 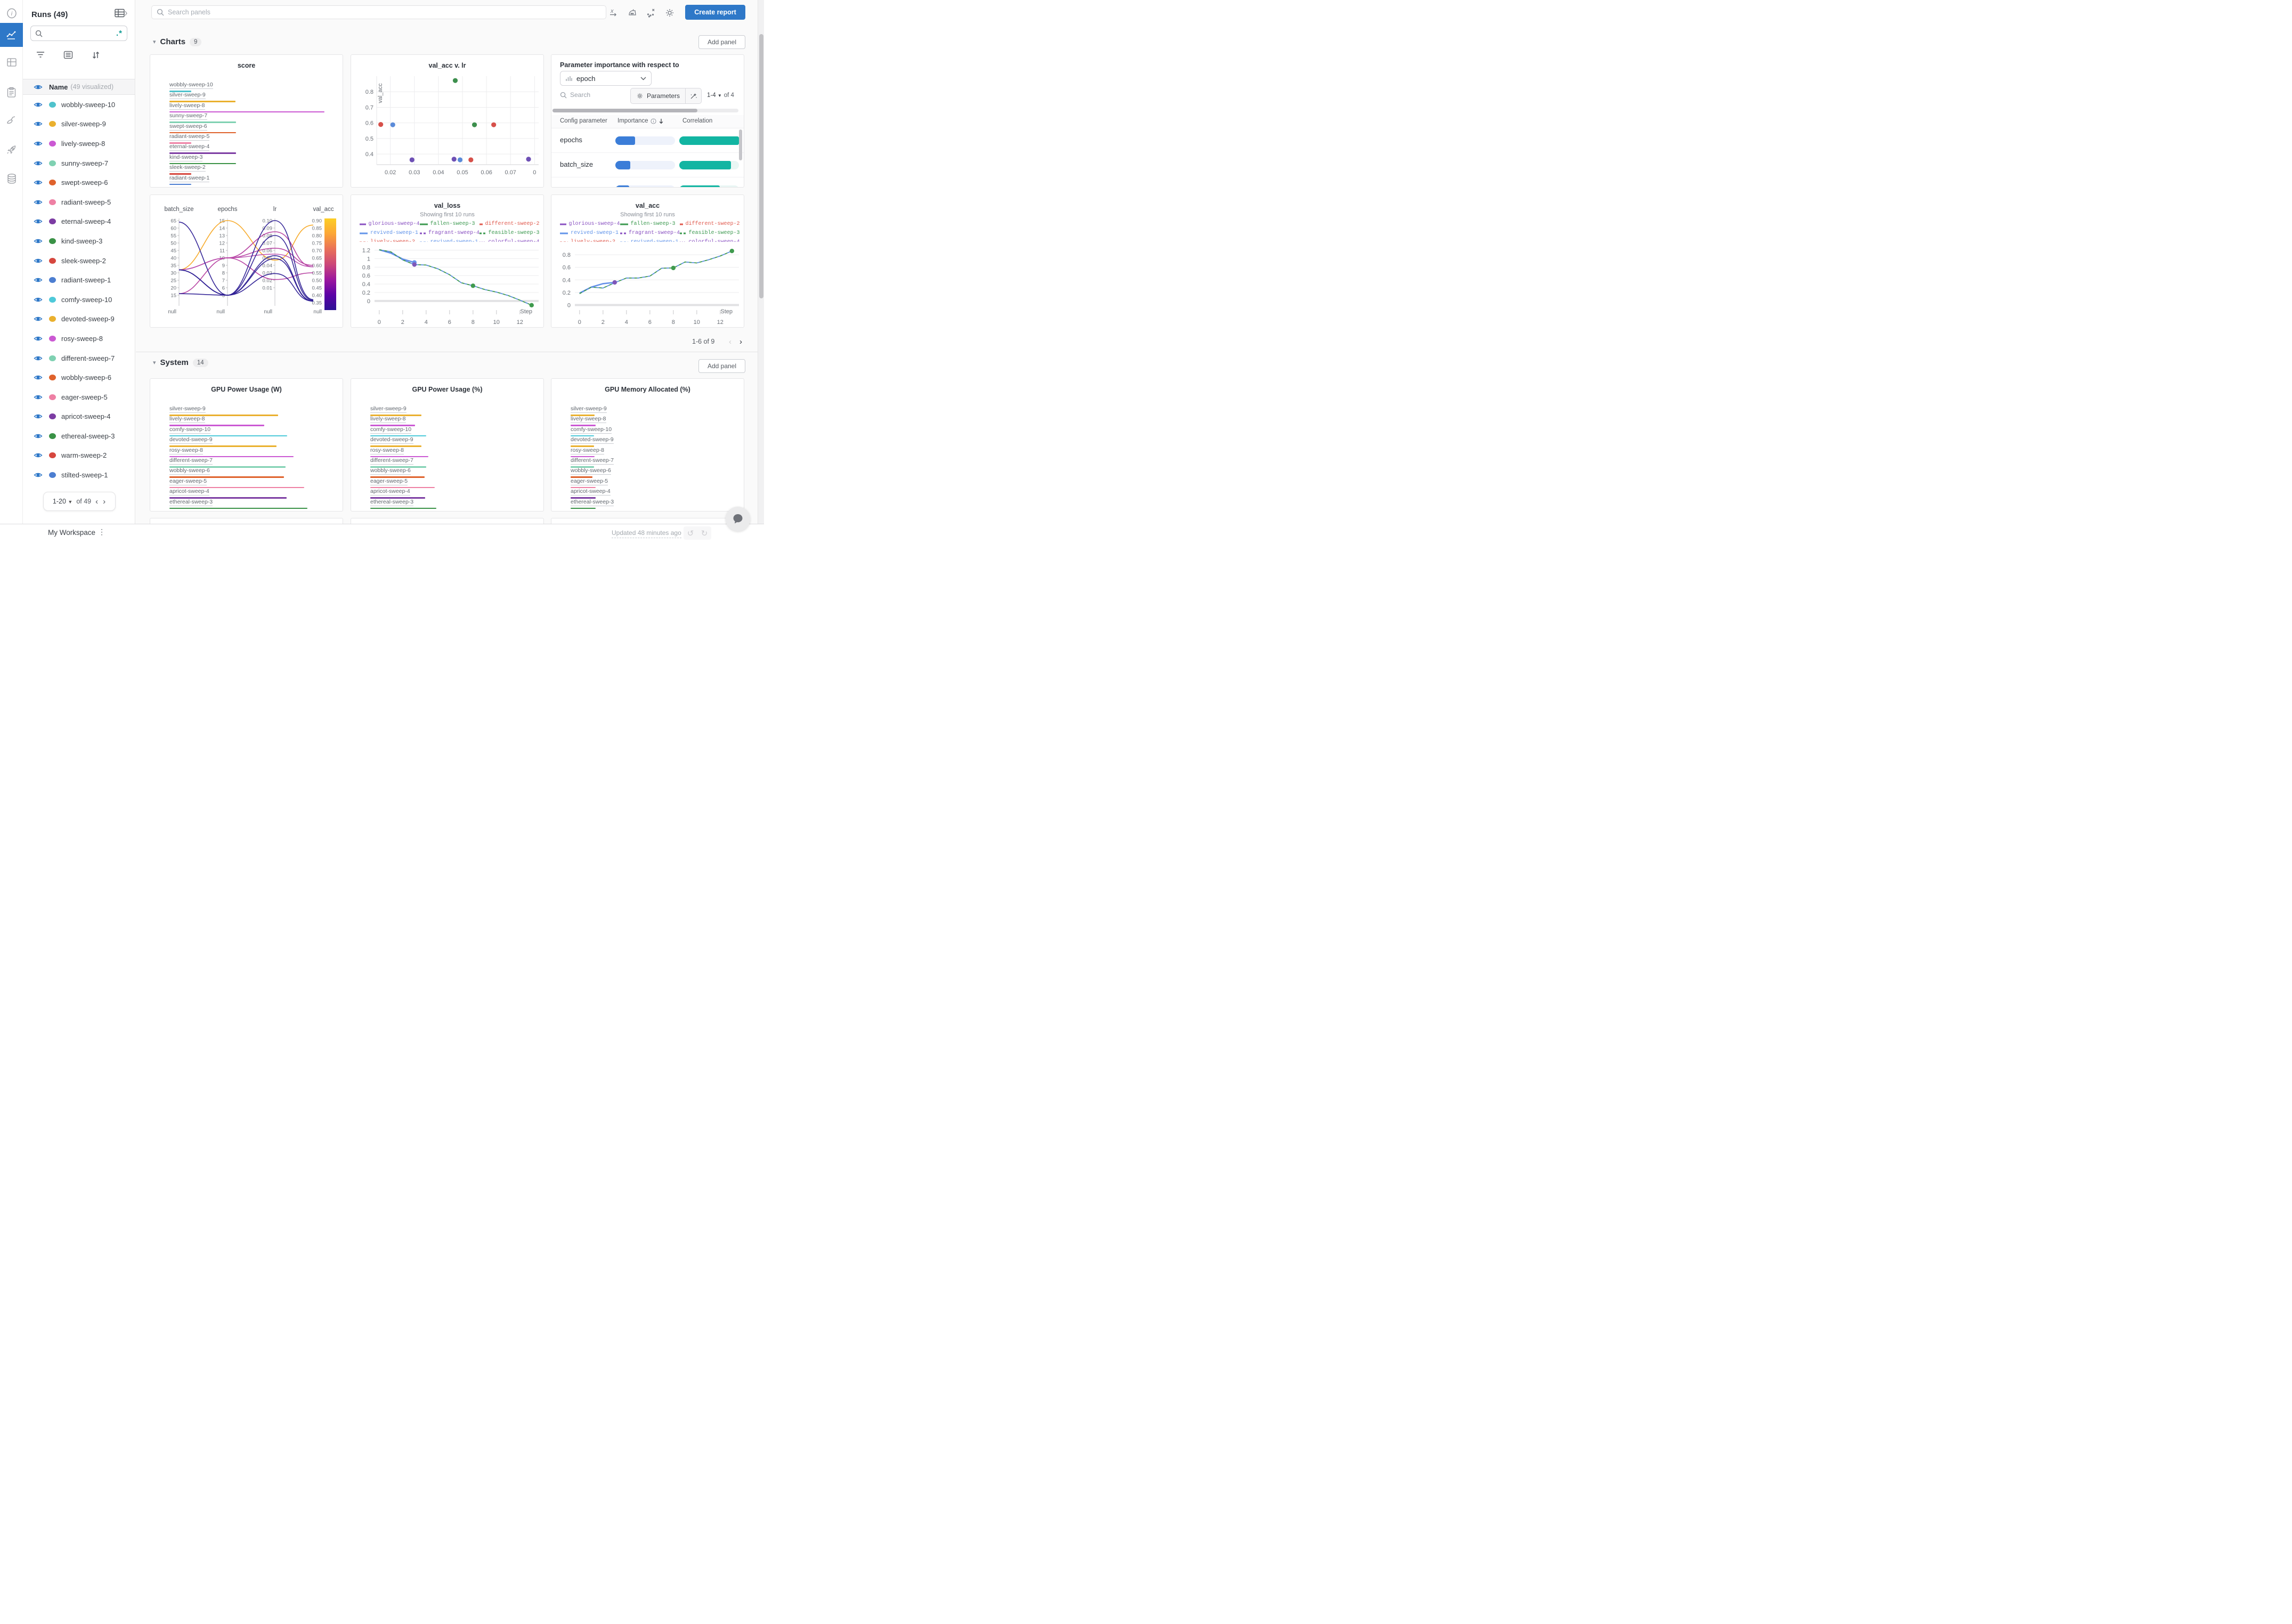 What do you see at coordinates (79, 377) in the screenshot?
I see `run-row: wobbly-sweep-6` at bounding box center [79, 377].